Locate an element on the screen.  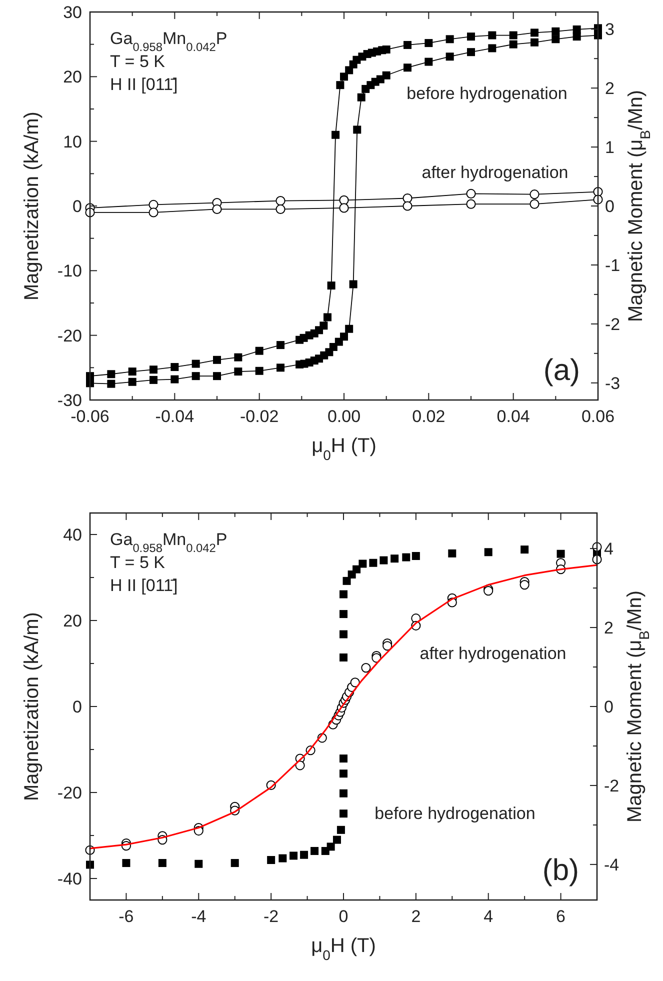
x-tick-label: 0.04 is located at coordinates (513, 416).